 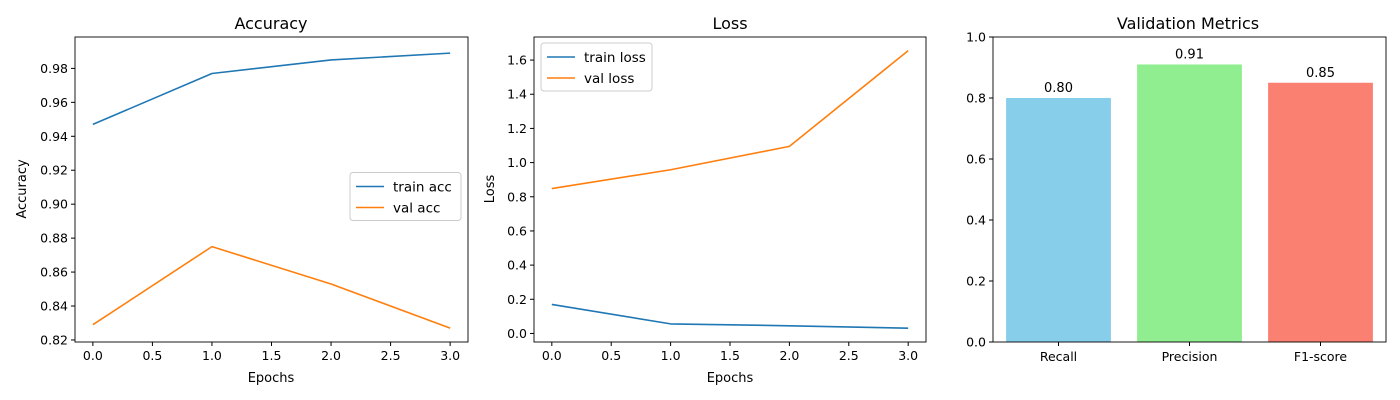 I want to click on series-line-val-loss, so click(x=730, y=120).